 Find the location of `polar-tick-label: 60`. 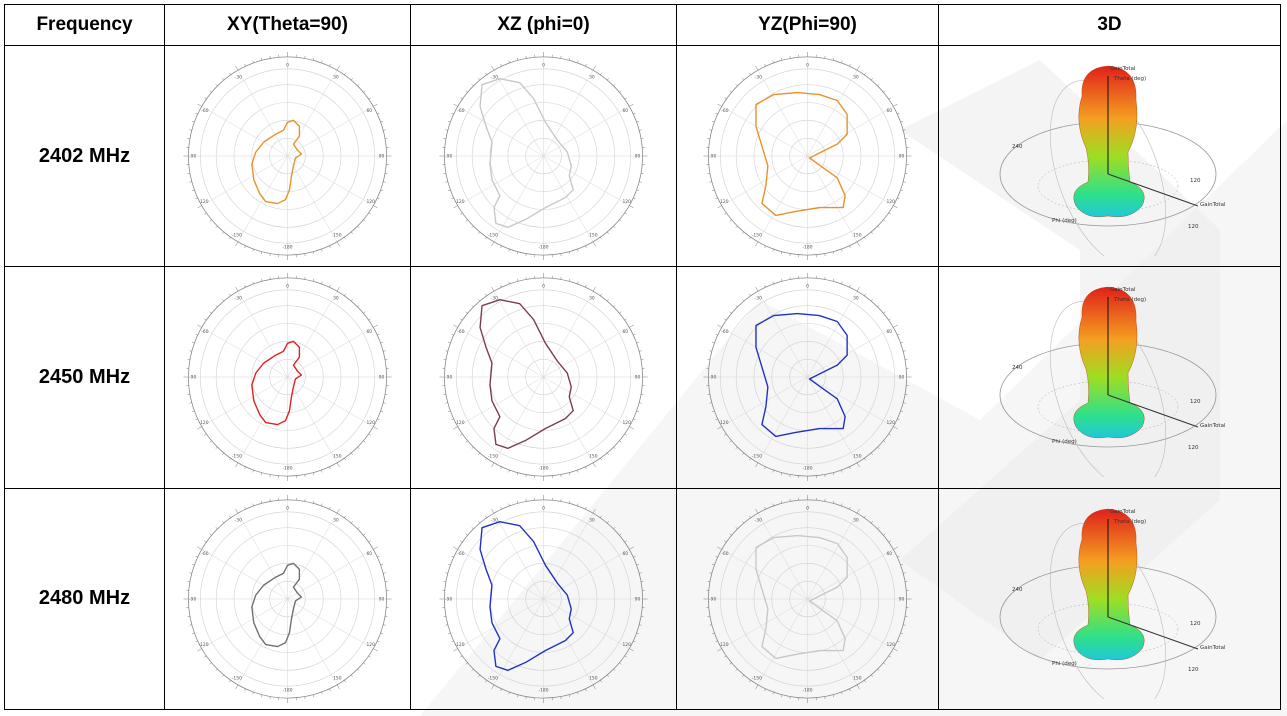

polar-tick-label: 60 is located at coordinates (625, 332).